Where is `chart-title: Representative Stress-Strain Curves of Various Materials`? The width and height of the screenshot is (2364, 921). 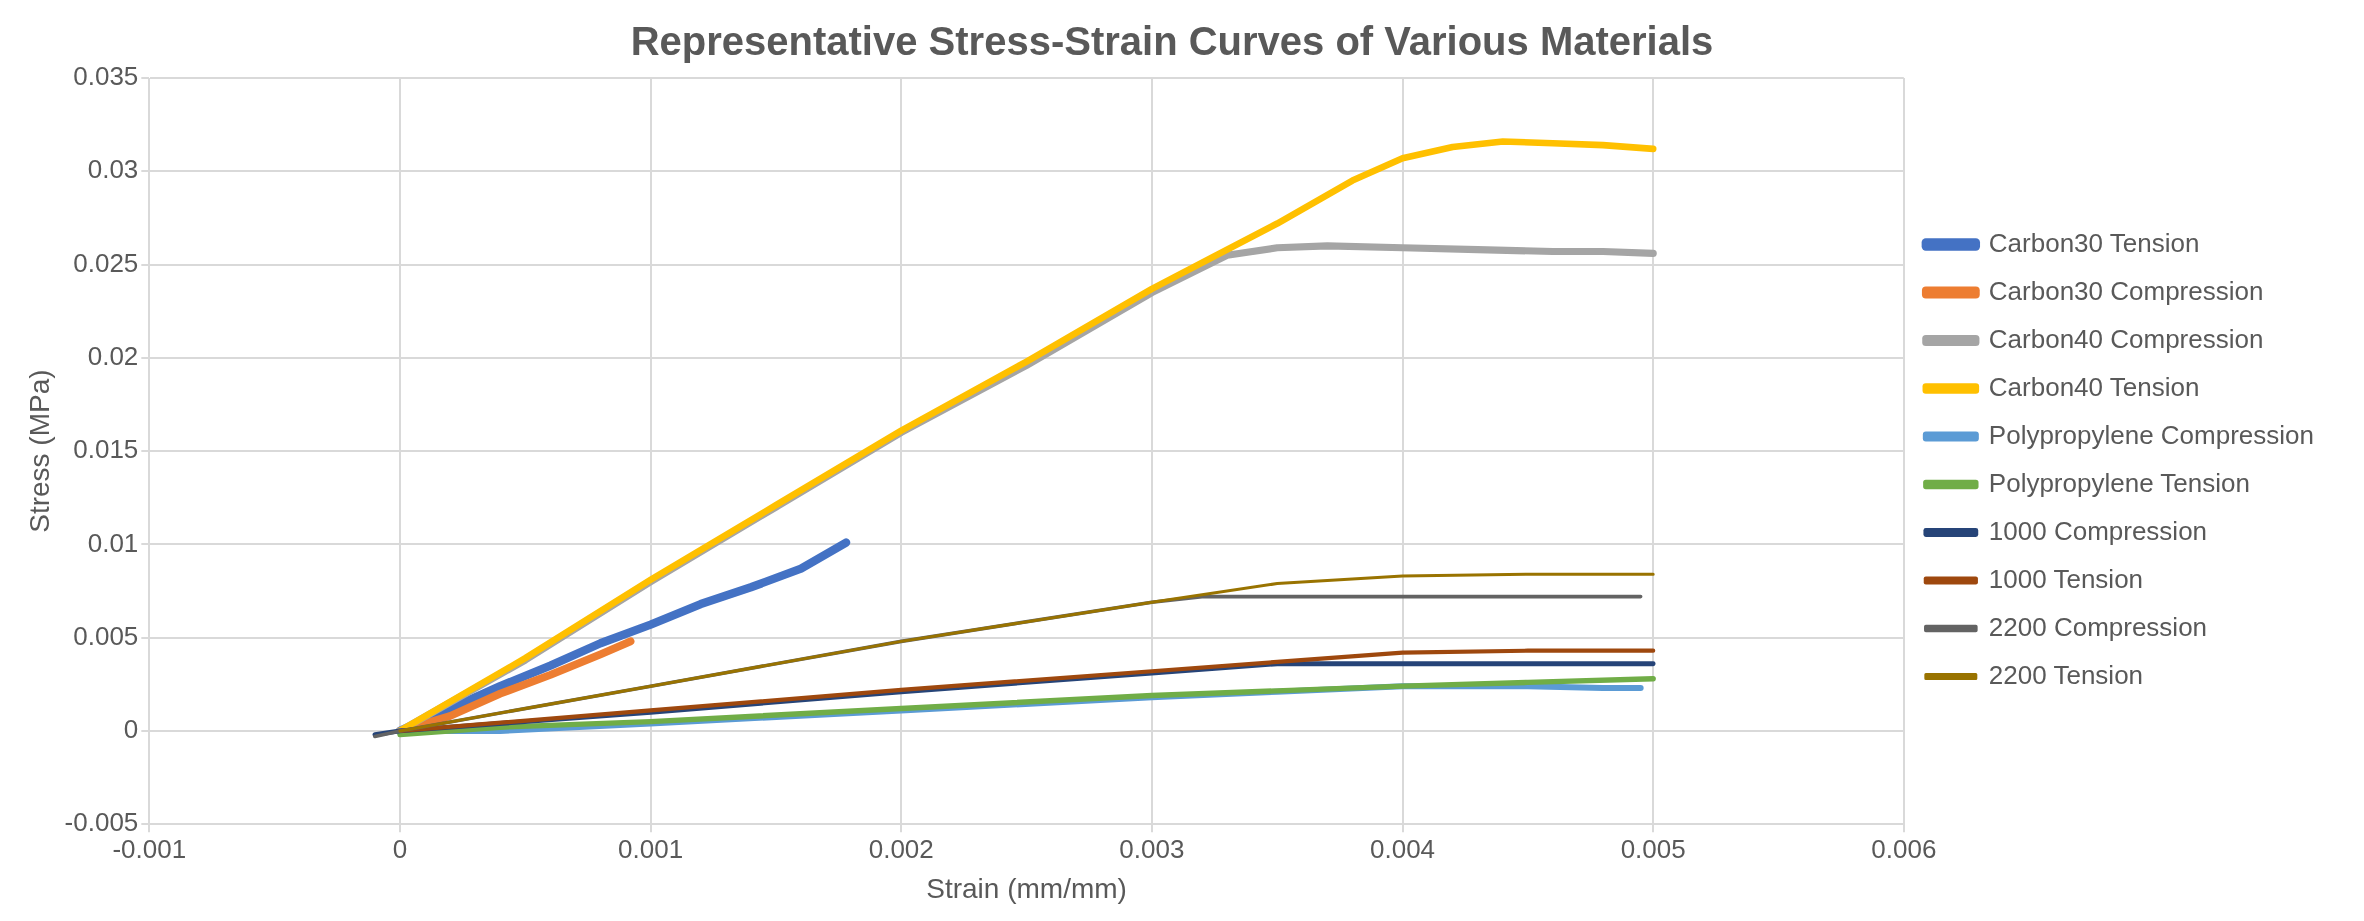
chart-title: Representative Stress-Strain Curves of Various Materials is located at coordinates (1172, 41).